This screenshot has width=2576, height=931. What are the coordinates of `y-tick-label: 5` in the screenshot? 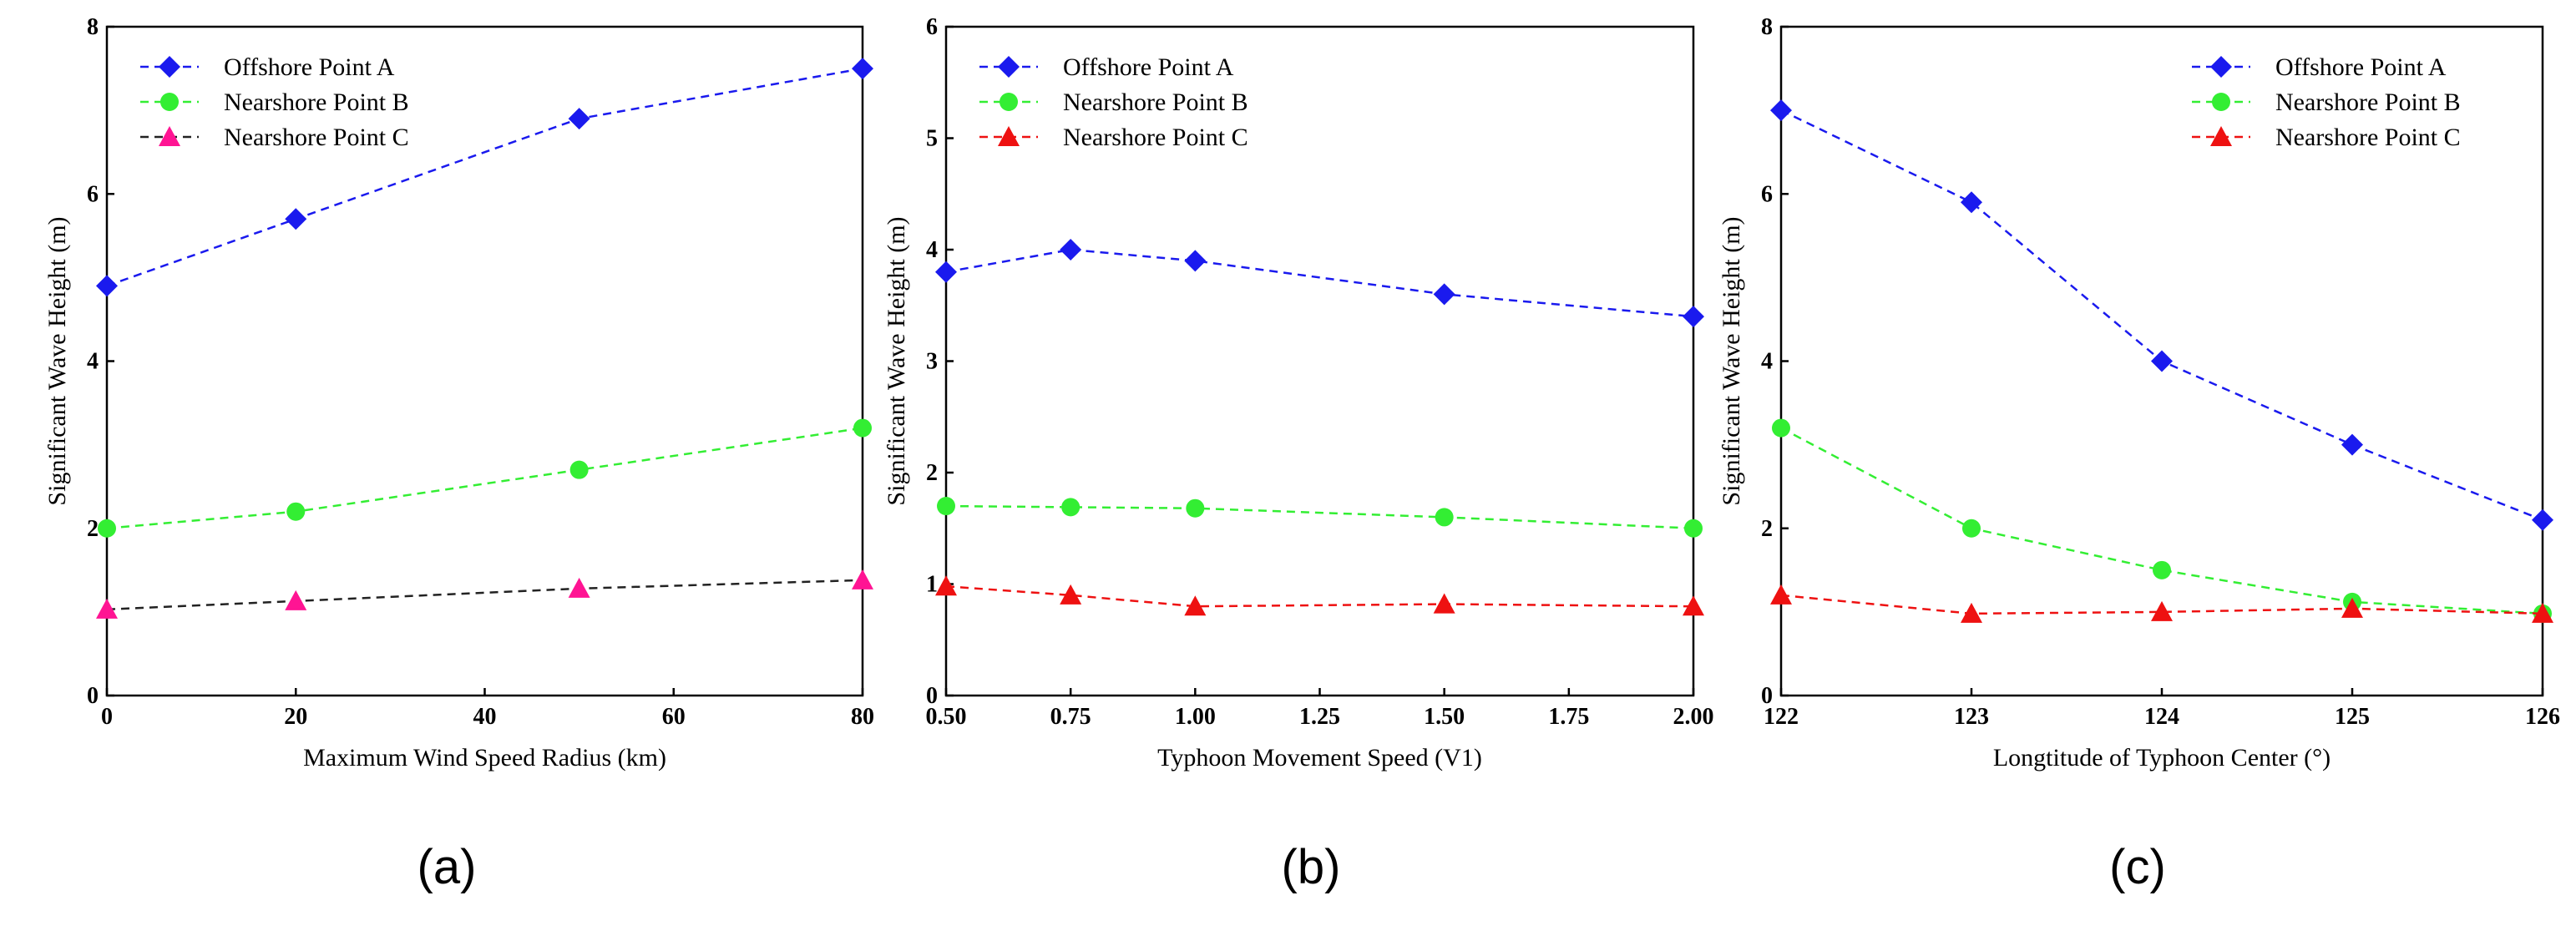 It's located at (932, 139).